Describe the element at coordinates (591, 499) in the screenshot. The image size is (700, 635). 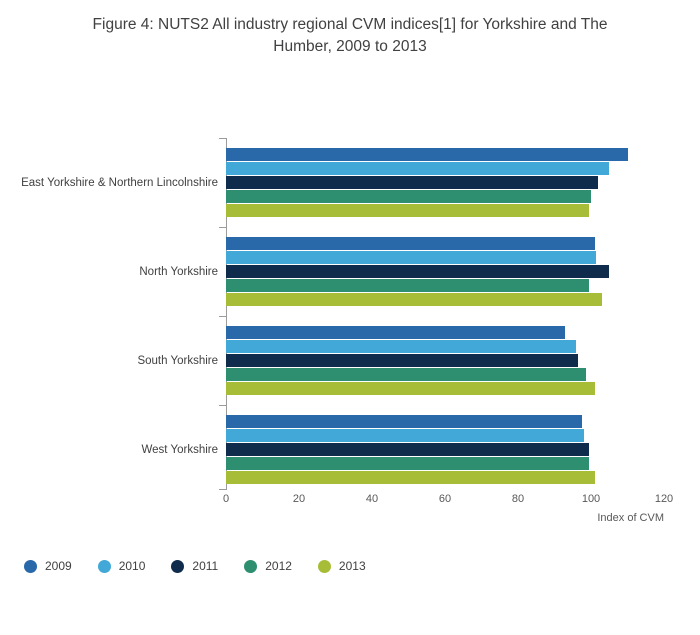
I see `x-tick-label: 100` at that location.